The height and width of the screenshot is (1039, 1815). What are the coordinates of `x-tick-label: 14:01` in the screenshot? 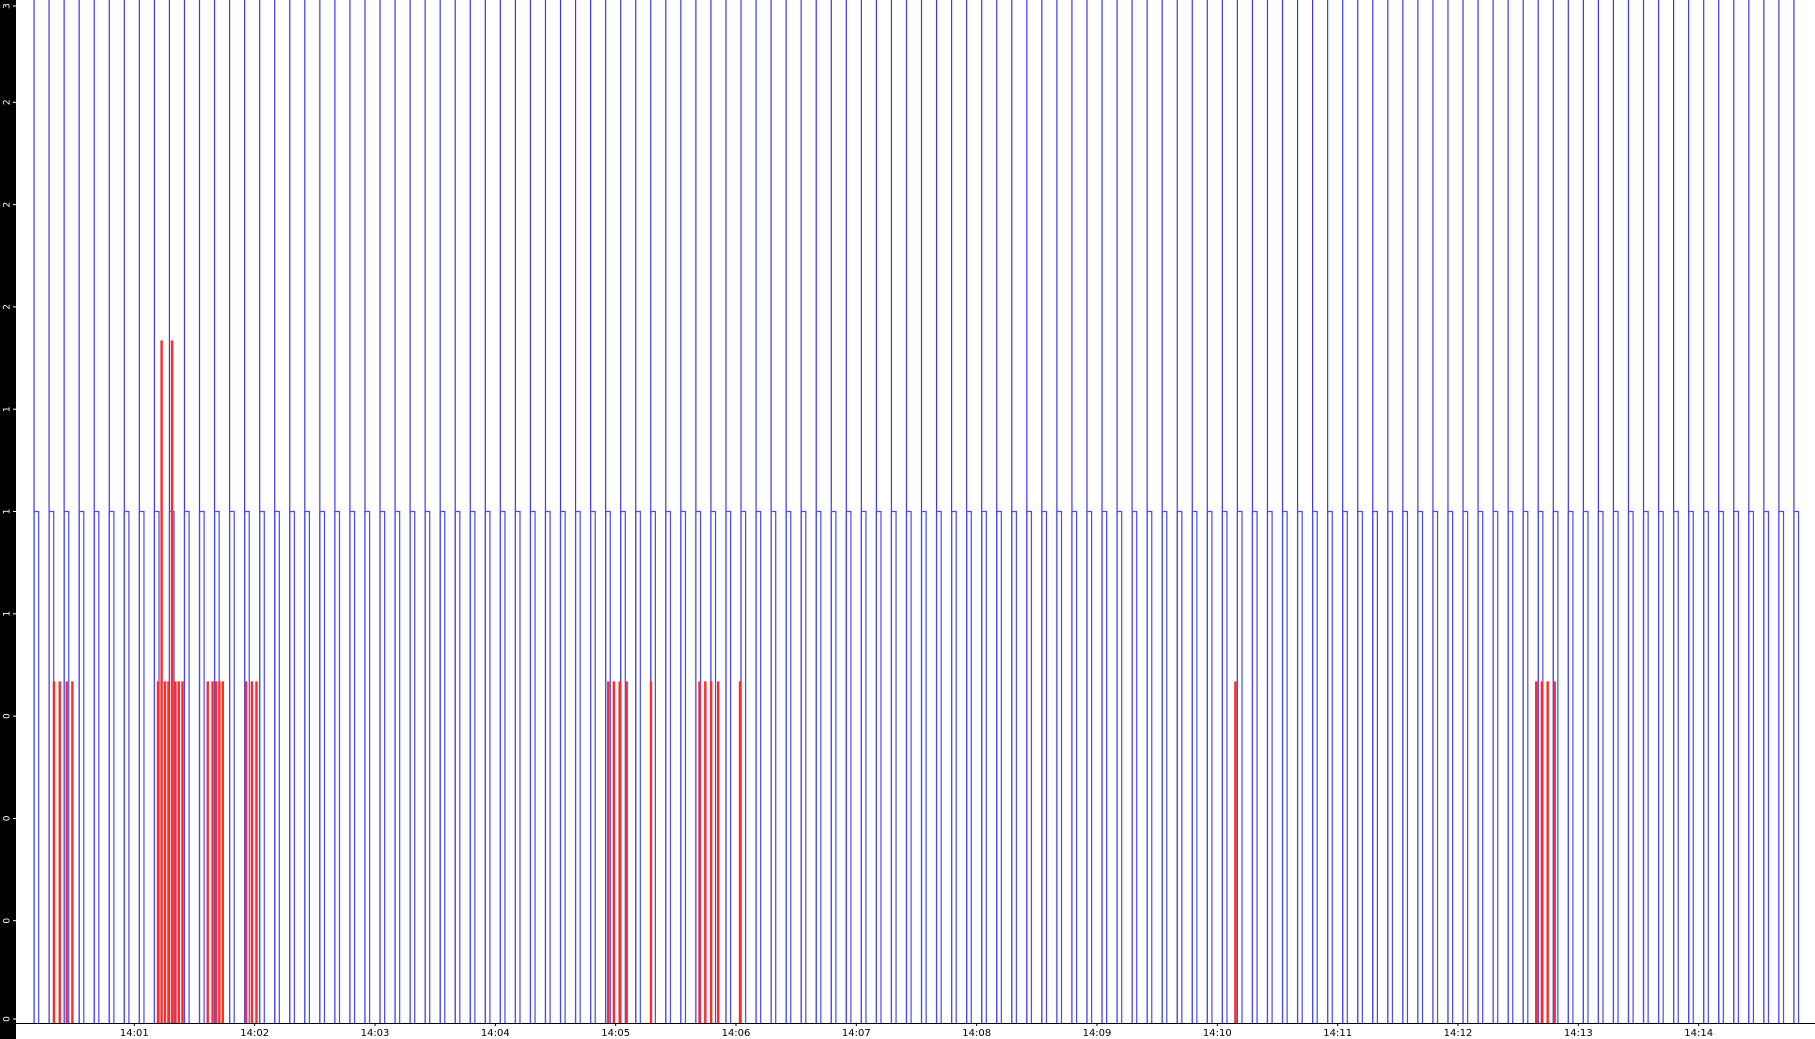 It's located at (134, 1033).